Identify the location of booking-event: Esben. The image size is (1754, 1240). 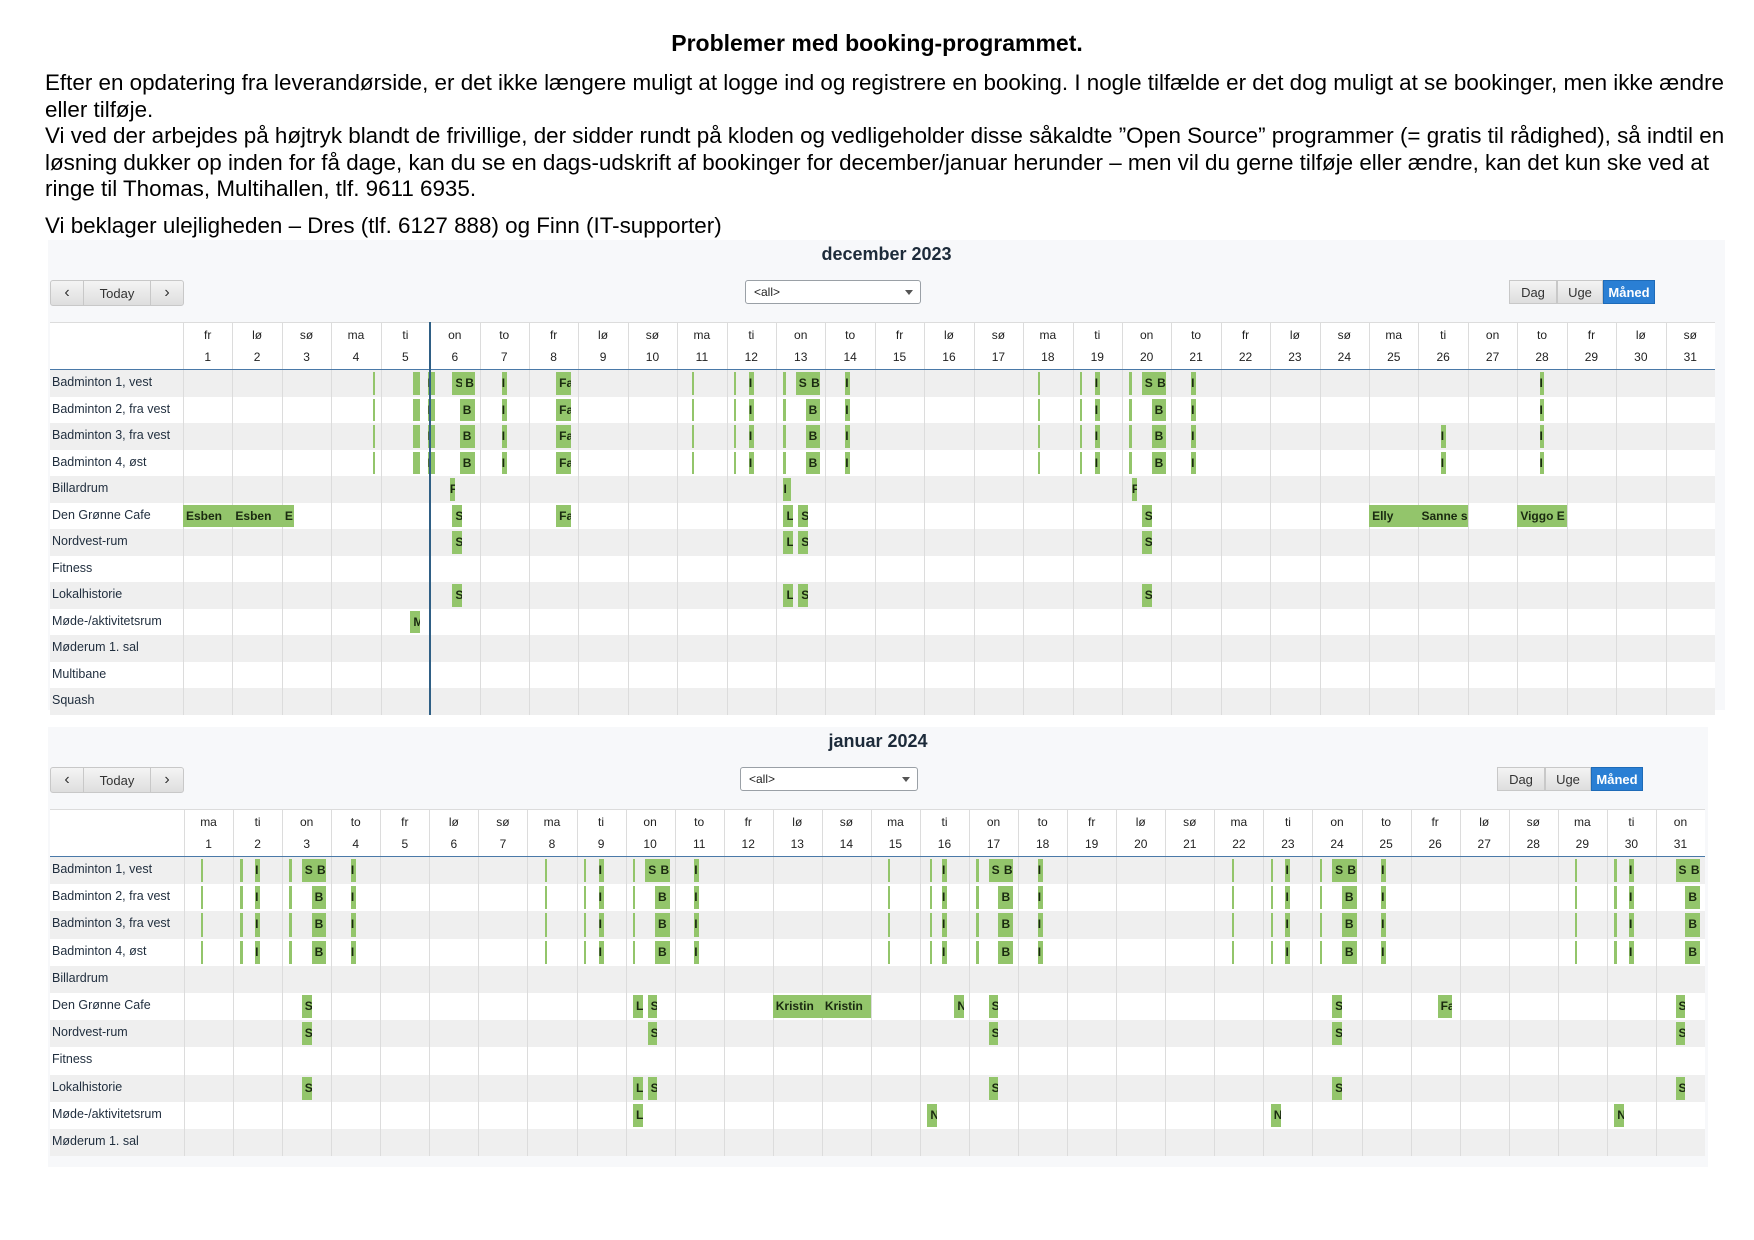
(257, 515).